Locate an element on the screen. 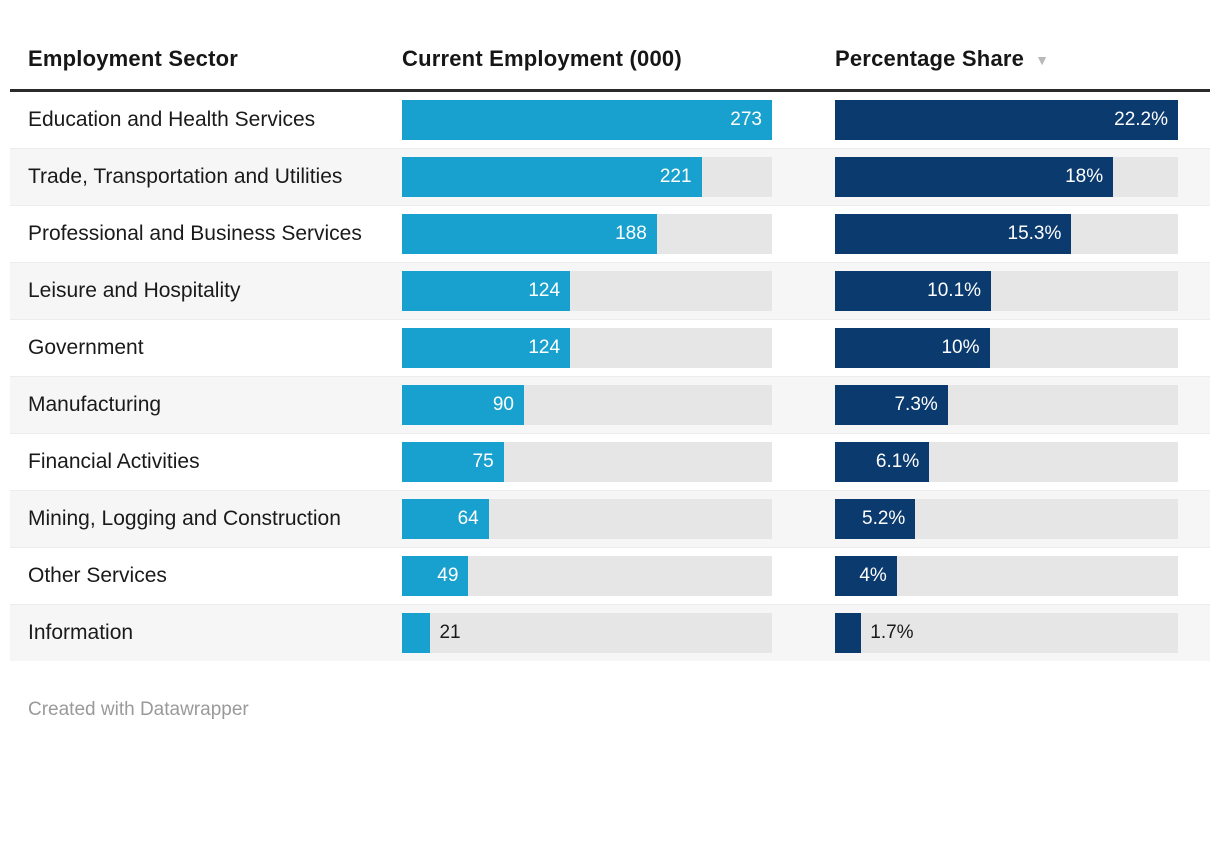 The image size is (1220, 844). employment-bar-track: 273 273 is located at coordinates (587, 120).